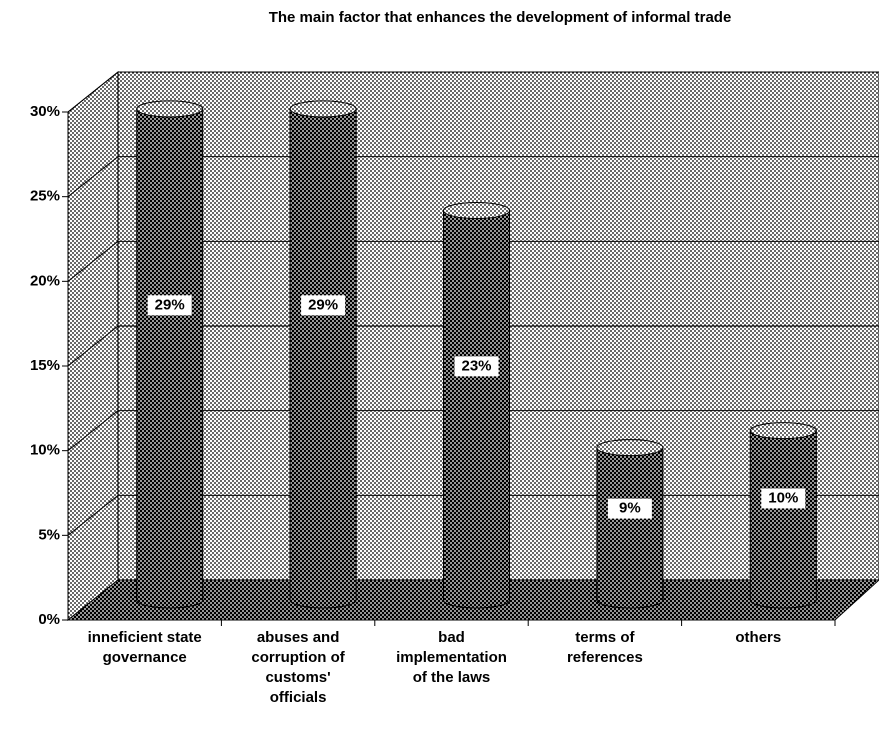 This screenshot has width=879, height=733. I want to click on value-label: 23%, so click(476, 365).